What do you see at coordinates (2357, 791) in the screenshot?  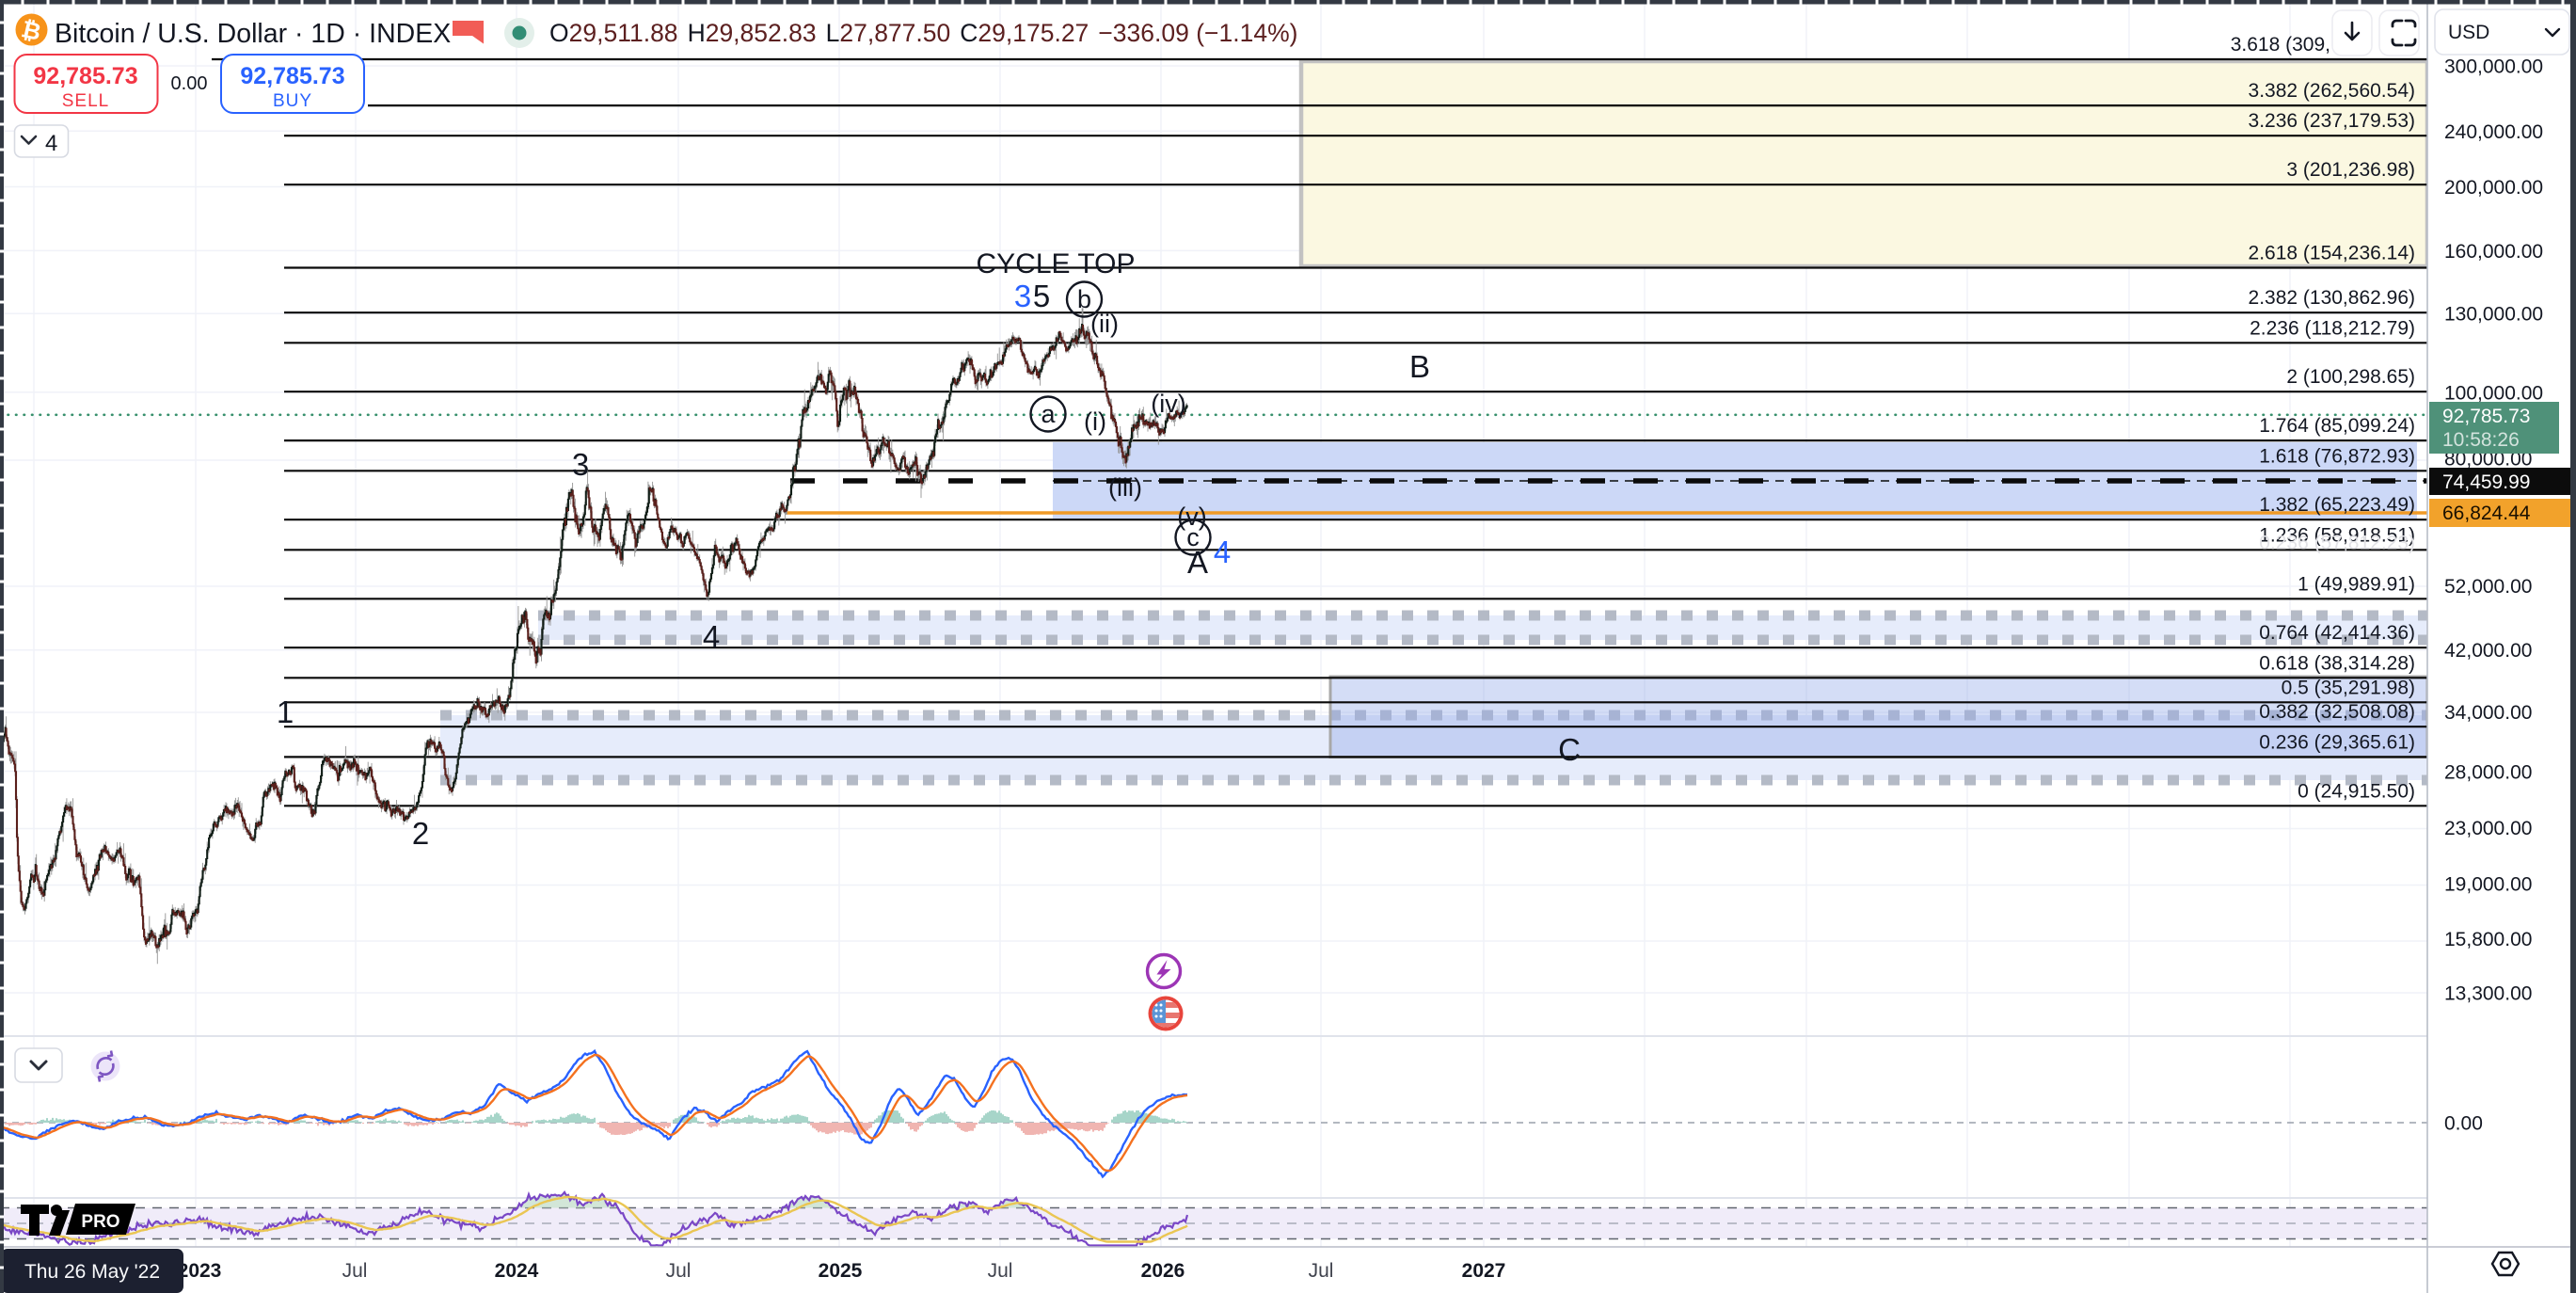 I see `svg-text: 0 (24,915.50)` at bounding box center [2357, 791].